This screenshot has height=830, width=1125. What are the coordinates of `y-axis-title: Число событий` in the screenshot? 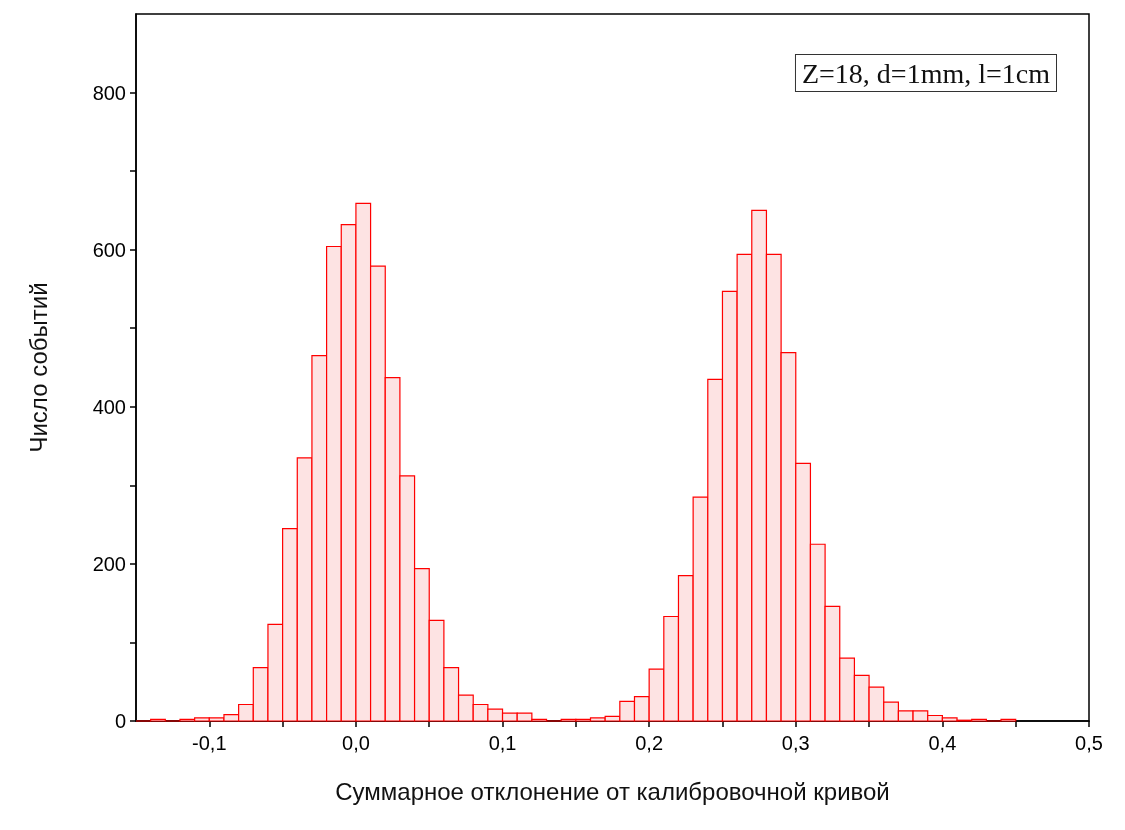 It's located at (38, 367).